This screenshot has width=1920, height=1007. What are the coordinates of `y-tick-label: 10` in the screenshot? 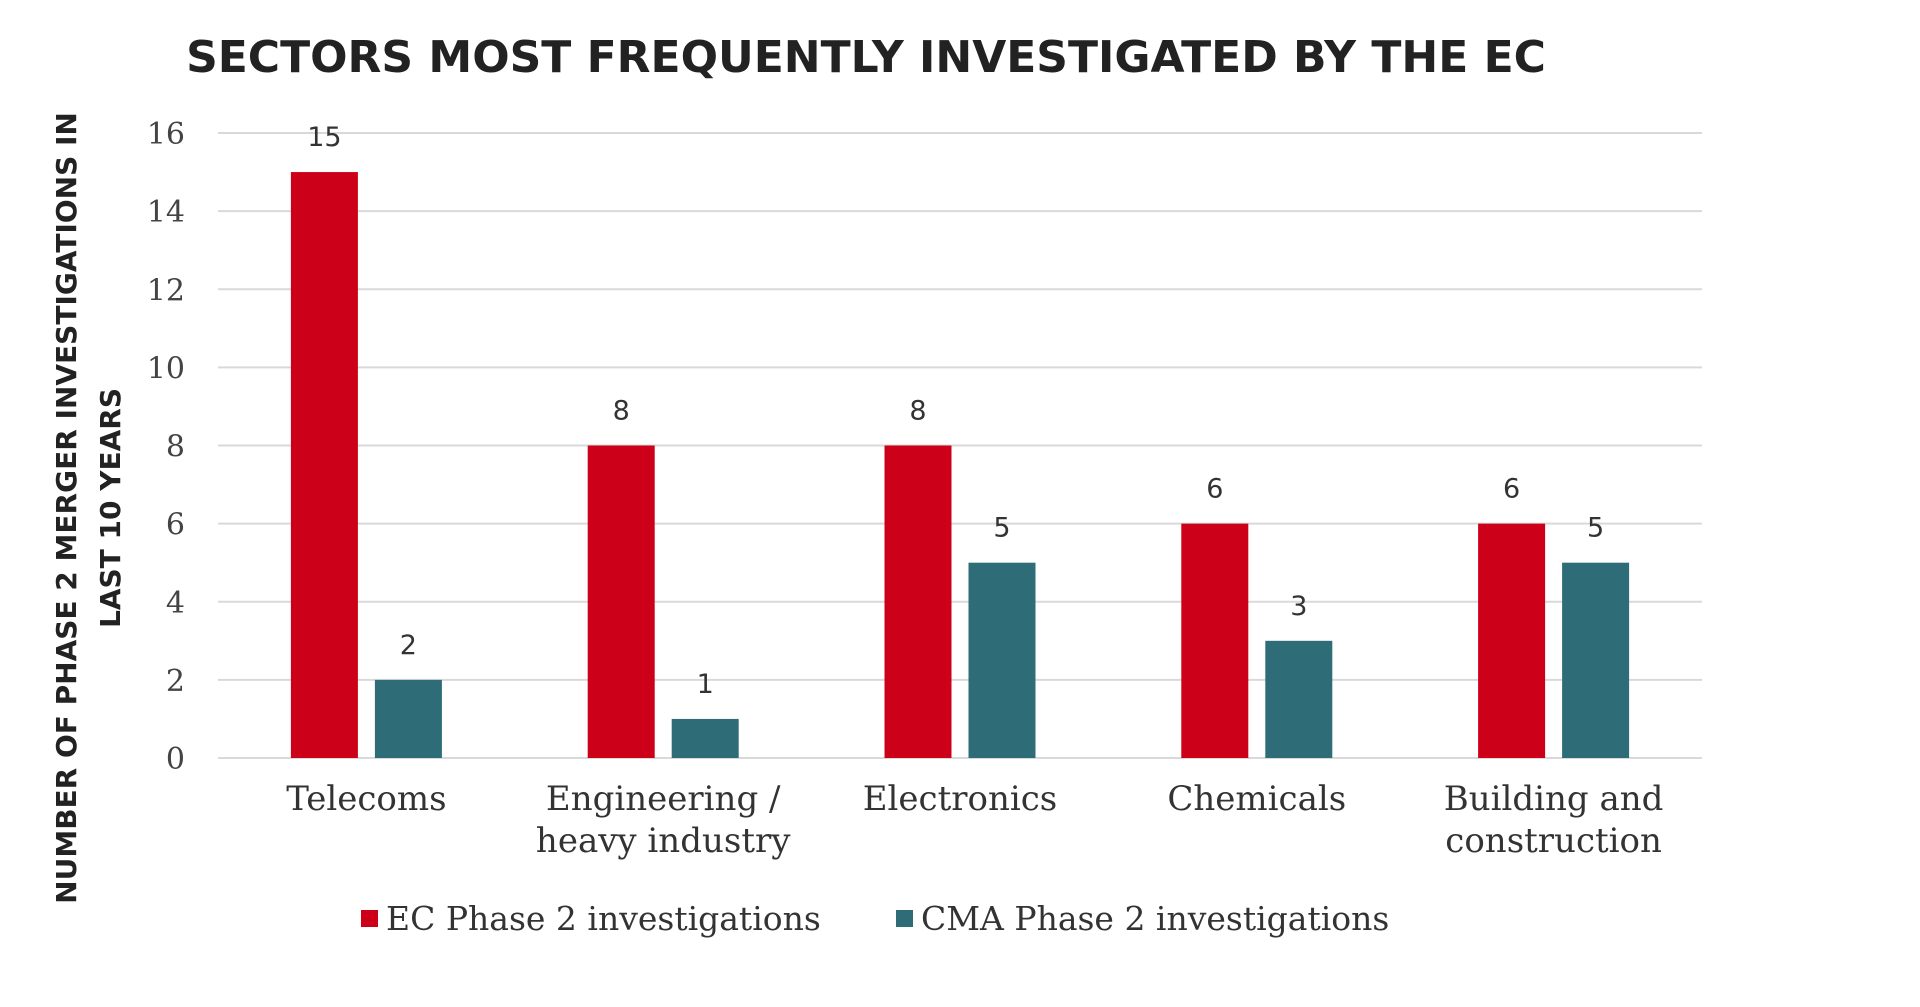 It's located at (166, 368).